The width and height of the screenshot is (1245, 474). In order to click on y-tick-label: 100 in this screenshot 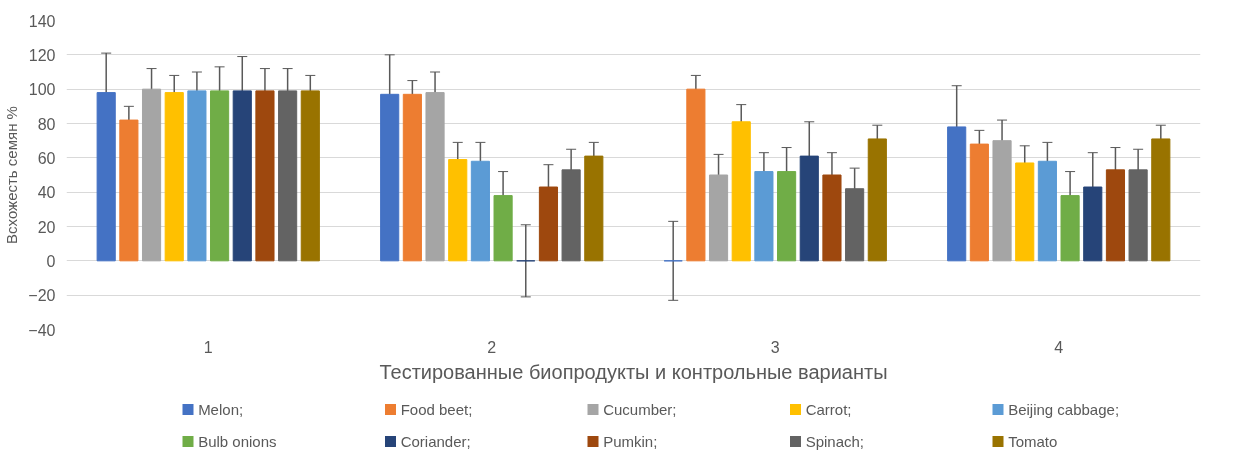, I will do `click(42, 90)`.